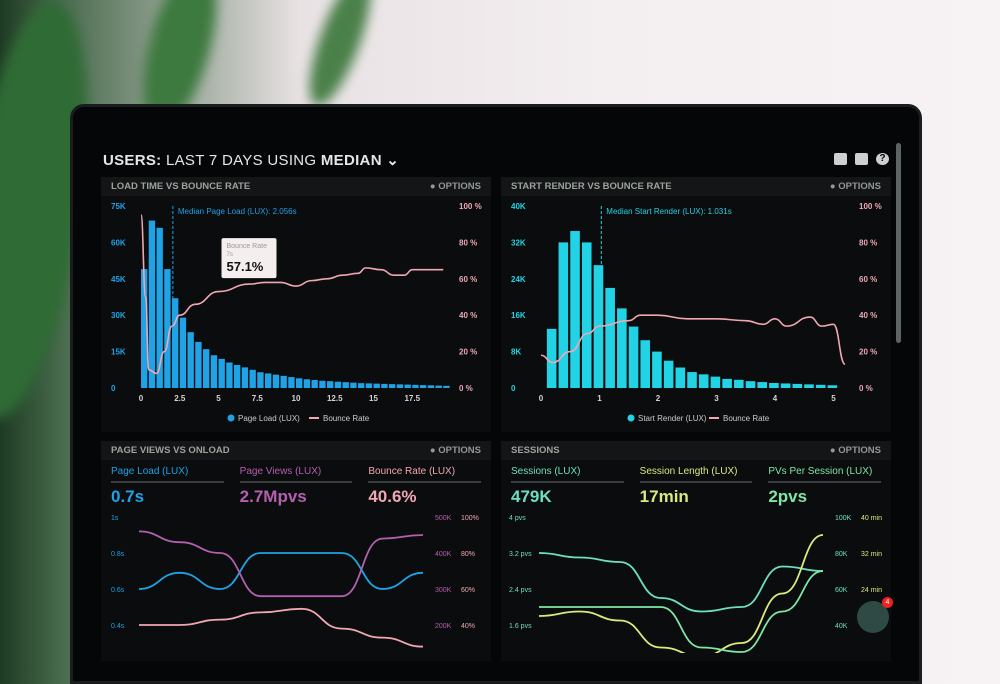 The image size is (1000, 684). Describe the element at coordinates (882, 159) in the screenshot. I see `help-icon: ?` at that location.